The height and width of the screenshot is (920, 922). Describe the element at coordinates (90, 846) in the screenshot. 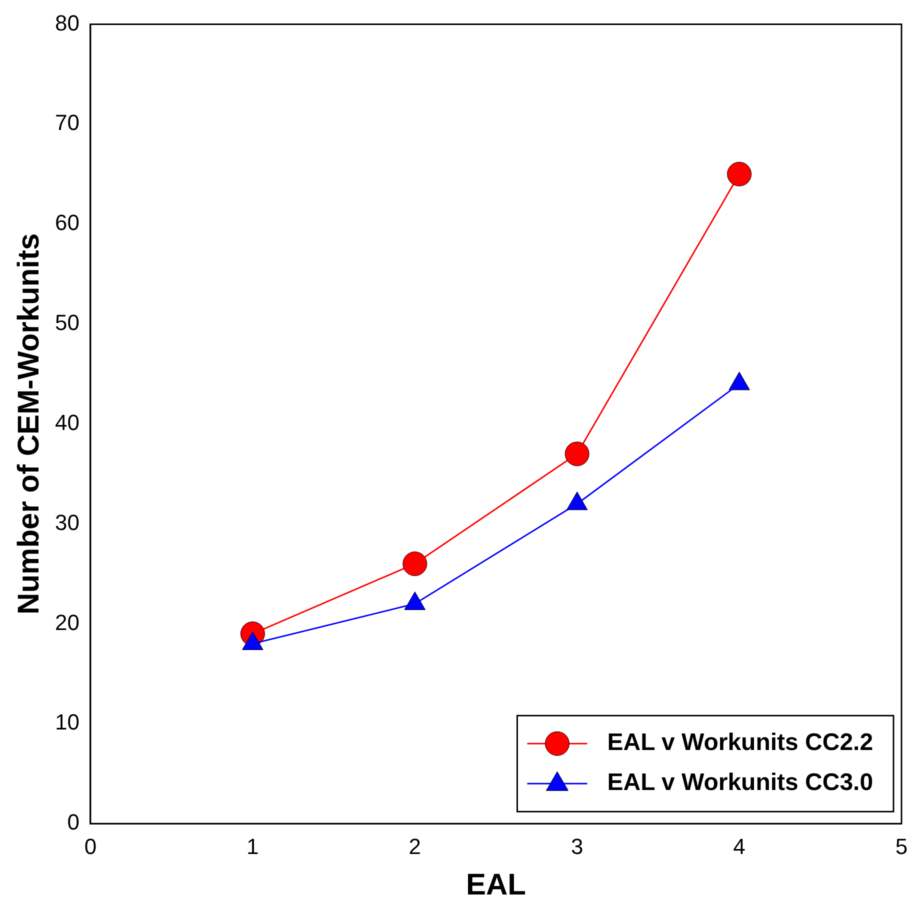

I see `x-tick-label: 0` at that location.